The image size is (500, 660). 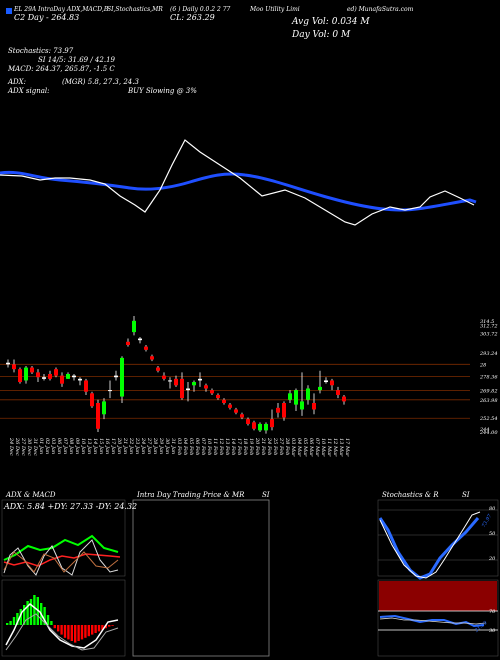 What do you see at coordinates (341, 447) in the screenshot?
I see `date-label: 13 Mar` at bounding box center [341, 447].